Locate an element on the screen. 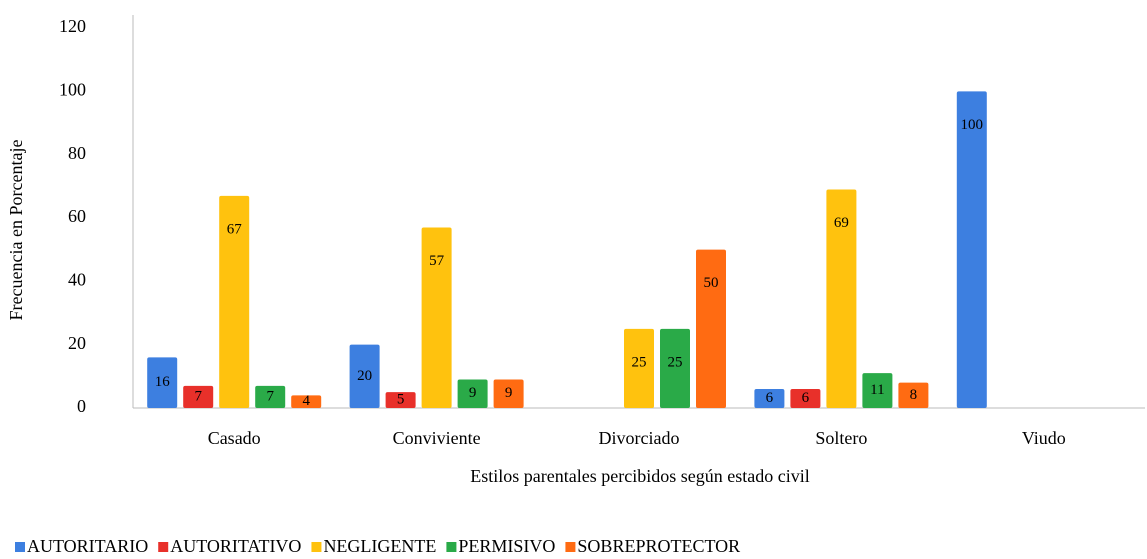 Image resolution: width=1147 pixels, height=559 pixels. value-label: 4 is located at coordinates (306, 401).